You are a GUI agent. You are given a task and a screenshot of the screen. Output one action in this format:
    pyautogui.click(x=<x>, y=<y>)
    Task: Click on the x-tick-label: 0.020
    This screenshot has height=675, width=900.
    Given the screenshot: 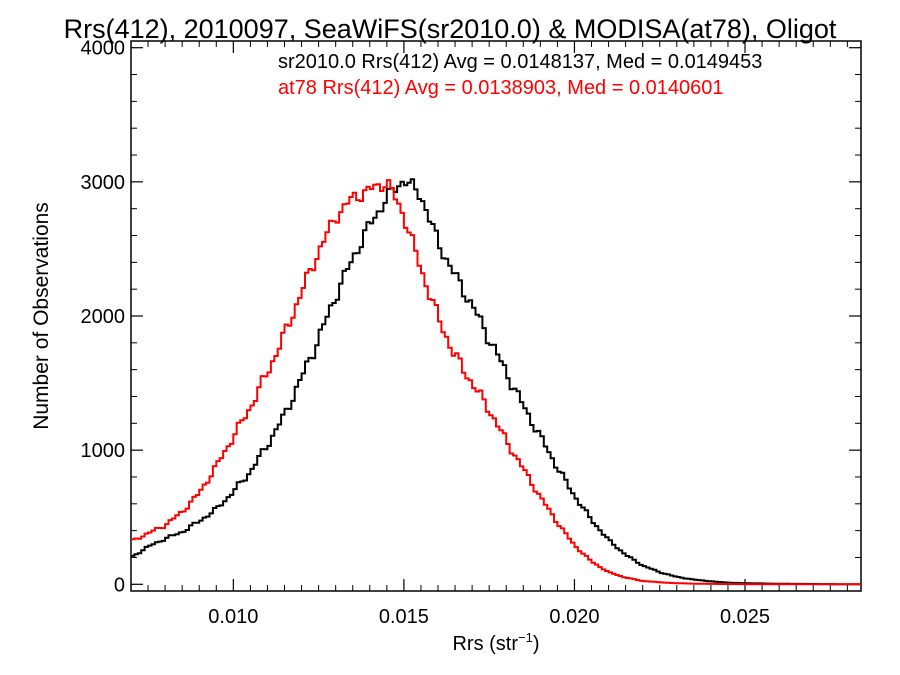 What is the action you would take?
    pyautogui.click(x=574, y=617)
    